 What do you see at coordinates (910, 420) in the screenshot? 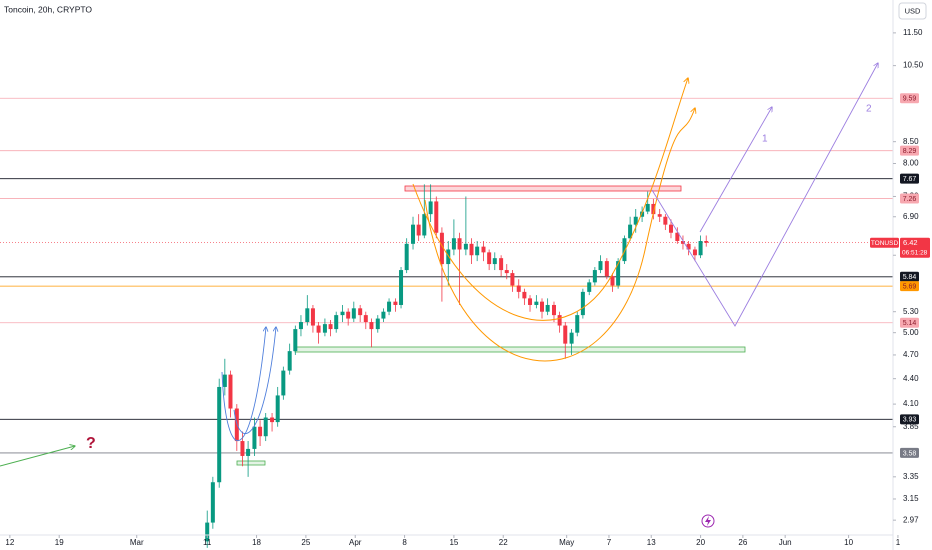
I see `level-label: 3.93` at bounding box center [910, 420].